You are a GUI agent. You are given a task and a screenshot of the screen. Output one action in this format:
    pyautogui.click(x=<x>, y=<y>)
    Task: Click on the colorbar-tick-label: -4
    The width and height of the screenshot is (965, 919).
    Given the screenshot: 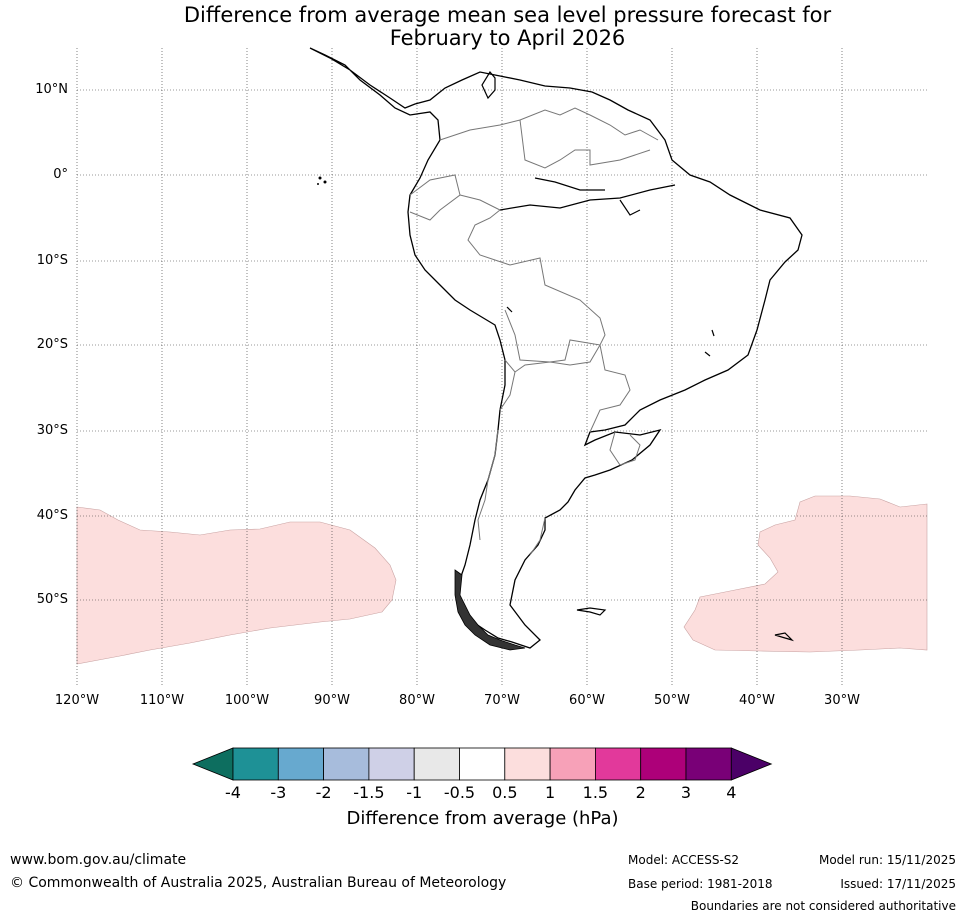 What is the action you would take?
    pyautogui.click(x=233, y=792)
    